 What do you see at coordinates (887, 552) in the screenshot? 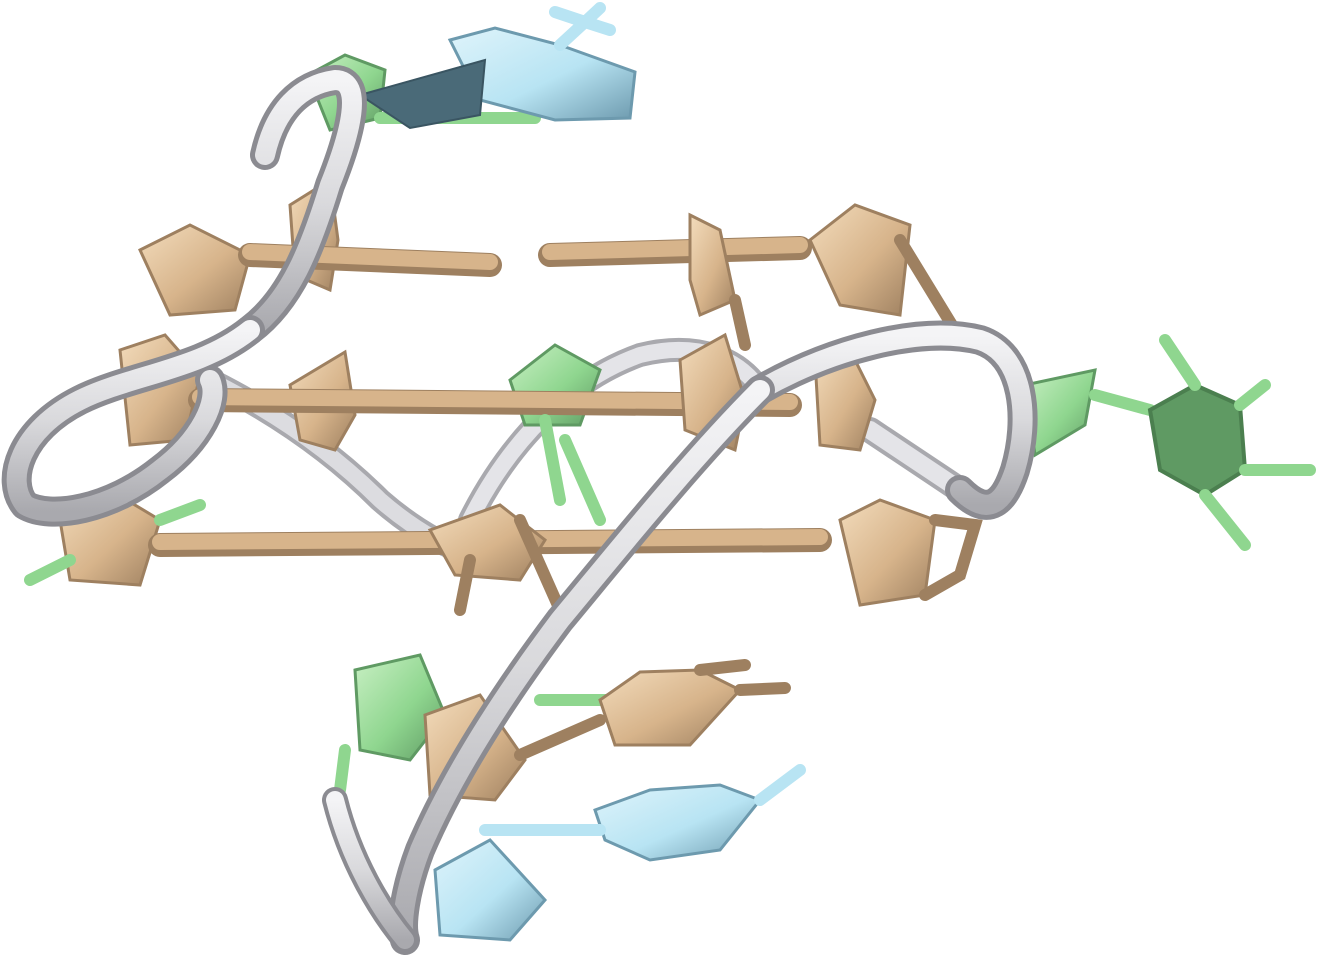
I see `guanine-sugar-bottom-right` at bounding box center [887, 552].